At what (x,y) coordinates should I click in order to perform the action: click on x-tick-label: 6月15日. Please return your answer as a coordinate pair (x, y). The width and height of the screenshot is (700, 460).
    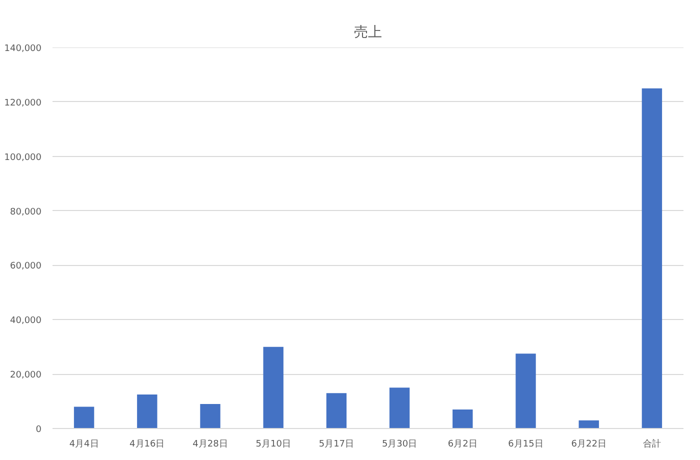
    Looking at the image, I should click on (526, 445).